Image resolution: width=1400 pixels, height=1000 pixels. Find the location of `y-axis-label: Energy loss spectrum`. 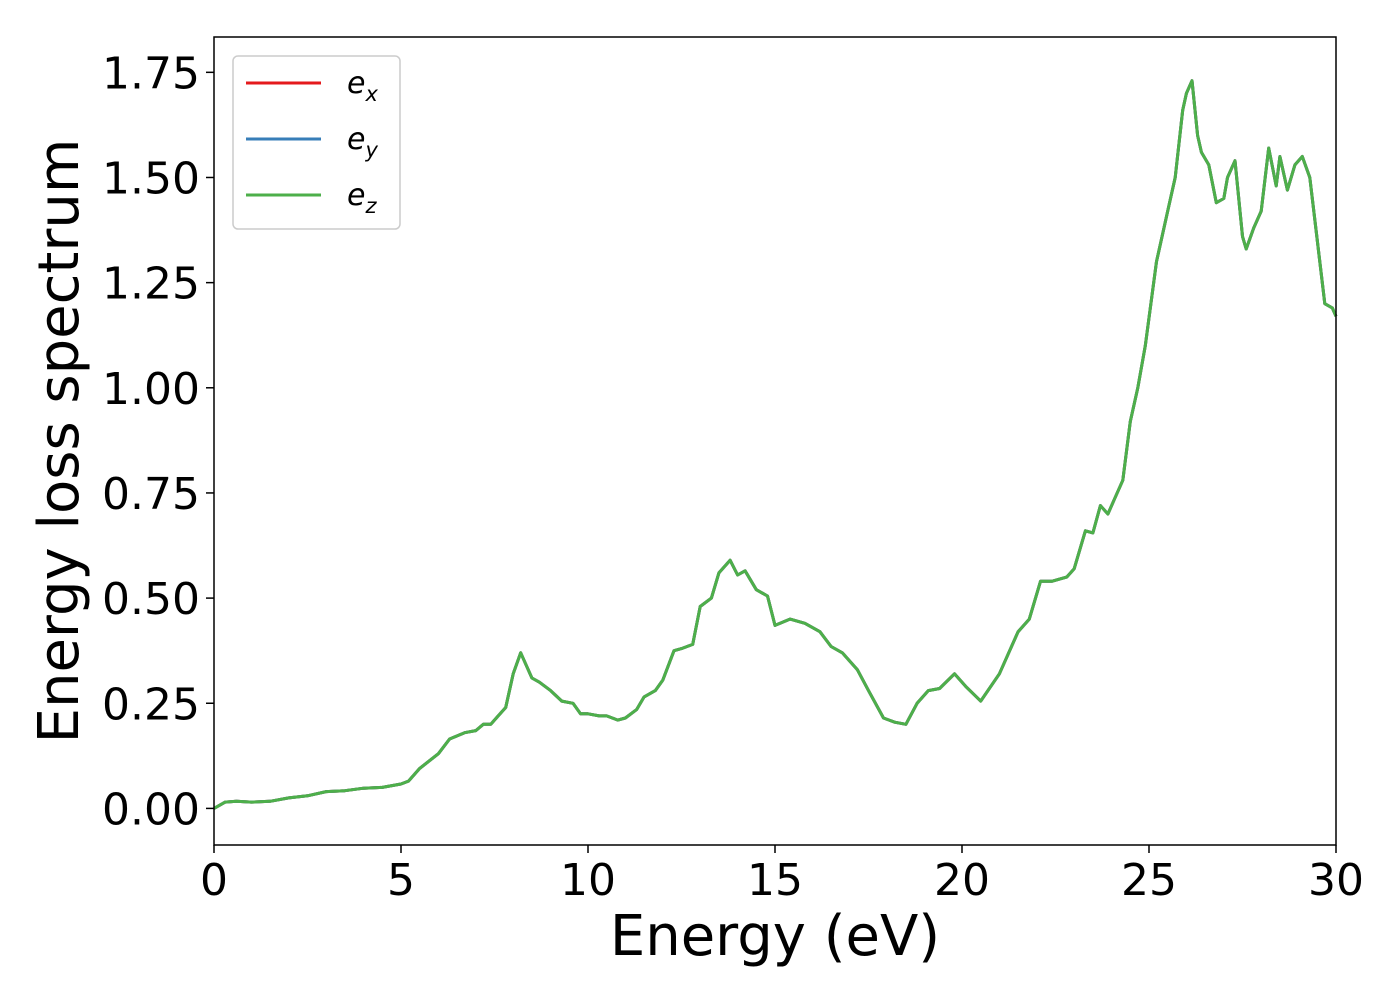

y-axis-label: Energy loss spectrum is located at coordinates (59, 441).